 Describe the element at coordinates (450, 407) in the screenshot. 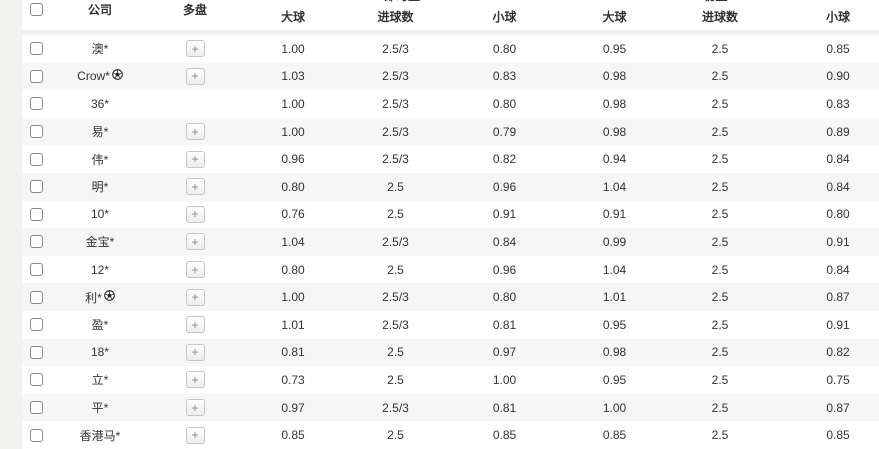

I see `table-row: 平* + 0.97 2.5/3 0.81 1.00 2.5 0.87` at that location.